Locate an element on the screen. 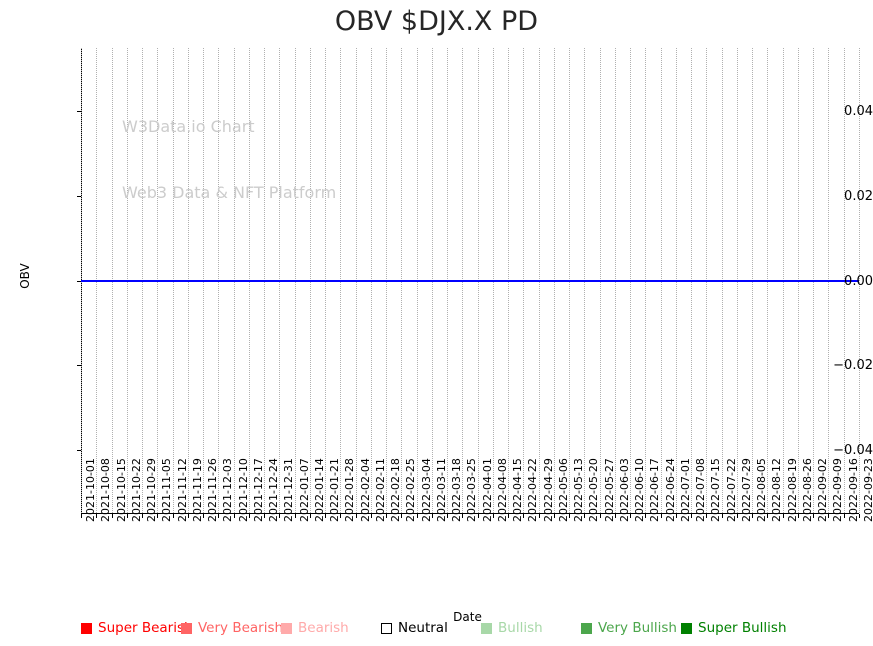 This screenshot has width=873, height=646. legend-item: Neutral is located at coordinates (414, 628).